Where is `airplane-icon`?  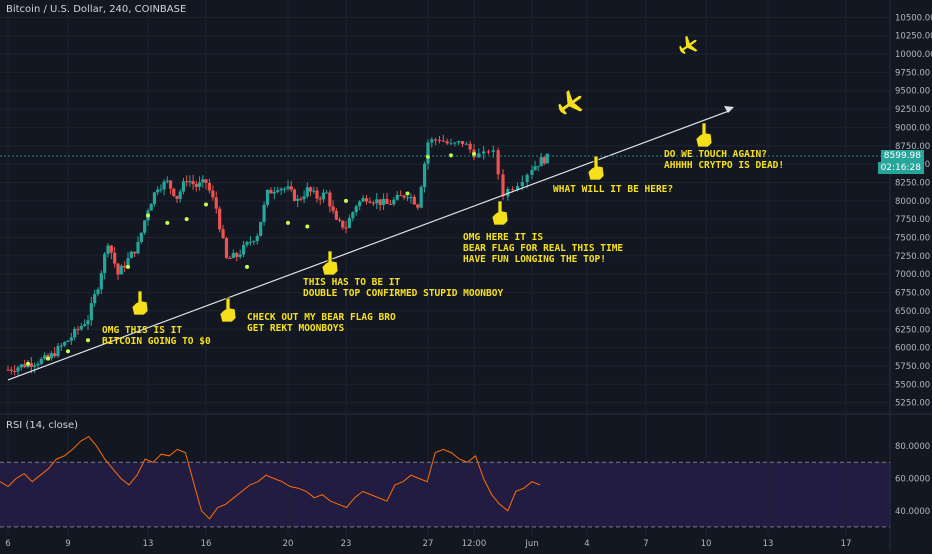
airplane-icon is located at coordinates (688, 44).